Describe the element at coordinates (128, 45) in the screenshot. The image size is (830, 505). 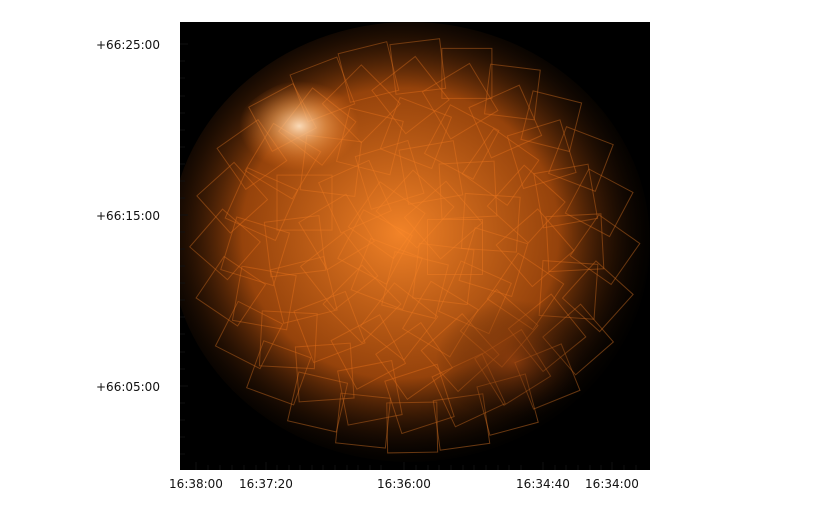
I see `y-tick-label: +66:25:00` at that location.